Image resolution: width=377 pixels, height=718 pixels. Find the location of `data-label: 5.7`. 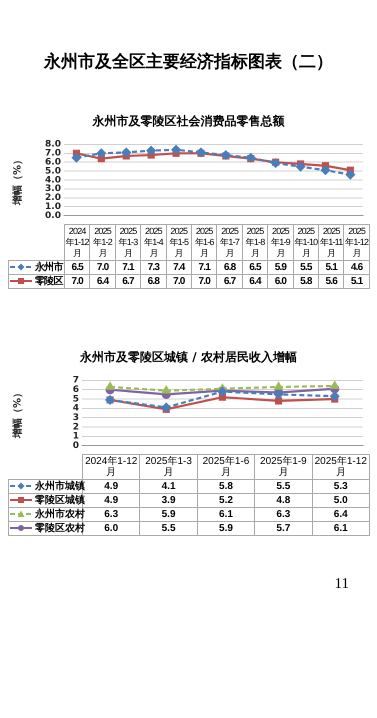

data-label: 5.7 is located at coordinates (283, 529).